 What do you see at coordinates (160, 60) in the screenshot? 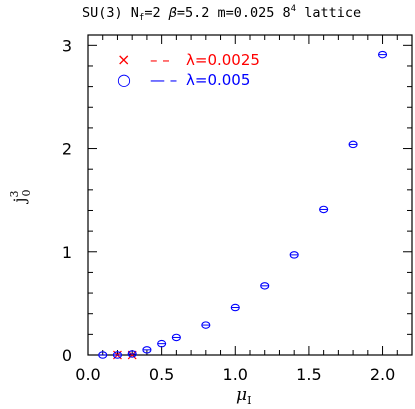
I see `legend-line-0: – –` at bounding box center [160, 60].